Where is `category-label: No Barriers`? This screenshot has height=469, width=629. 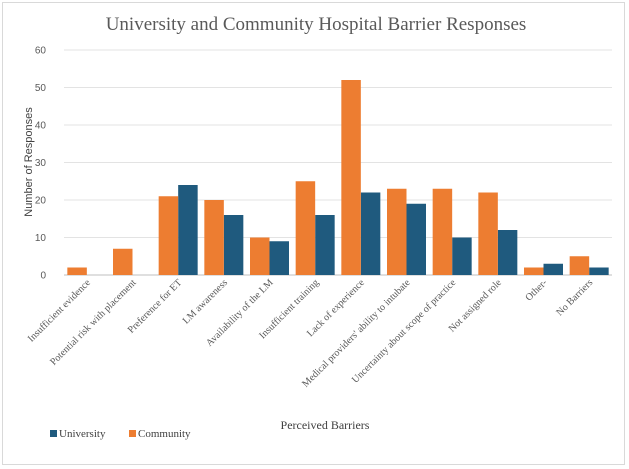 category-label: No Barriers is located at coordinates (574, 297).